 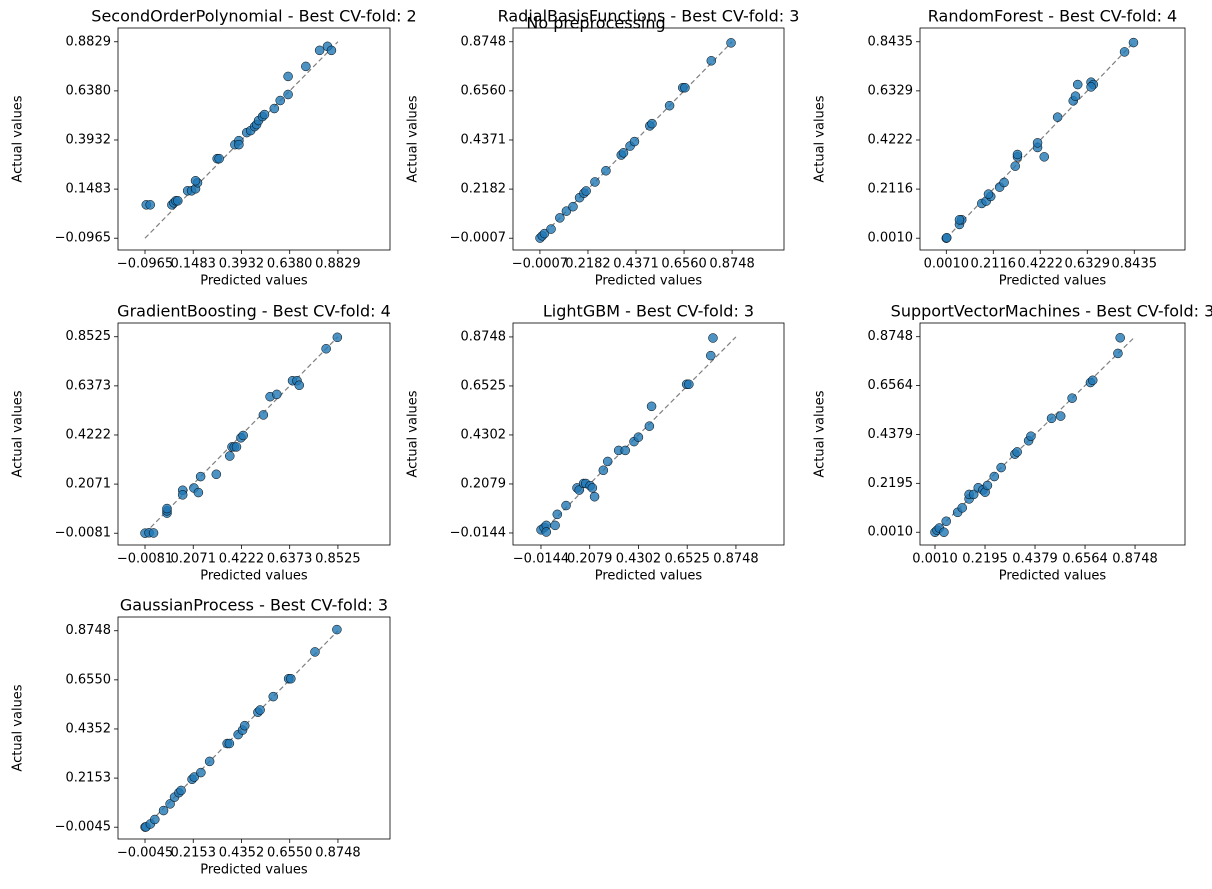 I want to click on x-tick-label: 0.4302, so click(x=639, y=559).